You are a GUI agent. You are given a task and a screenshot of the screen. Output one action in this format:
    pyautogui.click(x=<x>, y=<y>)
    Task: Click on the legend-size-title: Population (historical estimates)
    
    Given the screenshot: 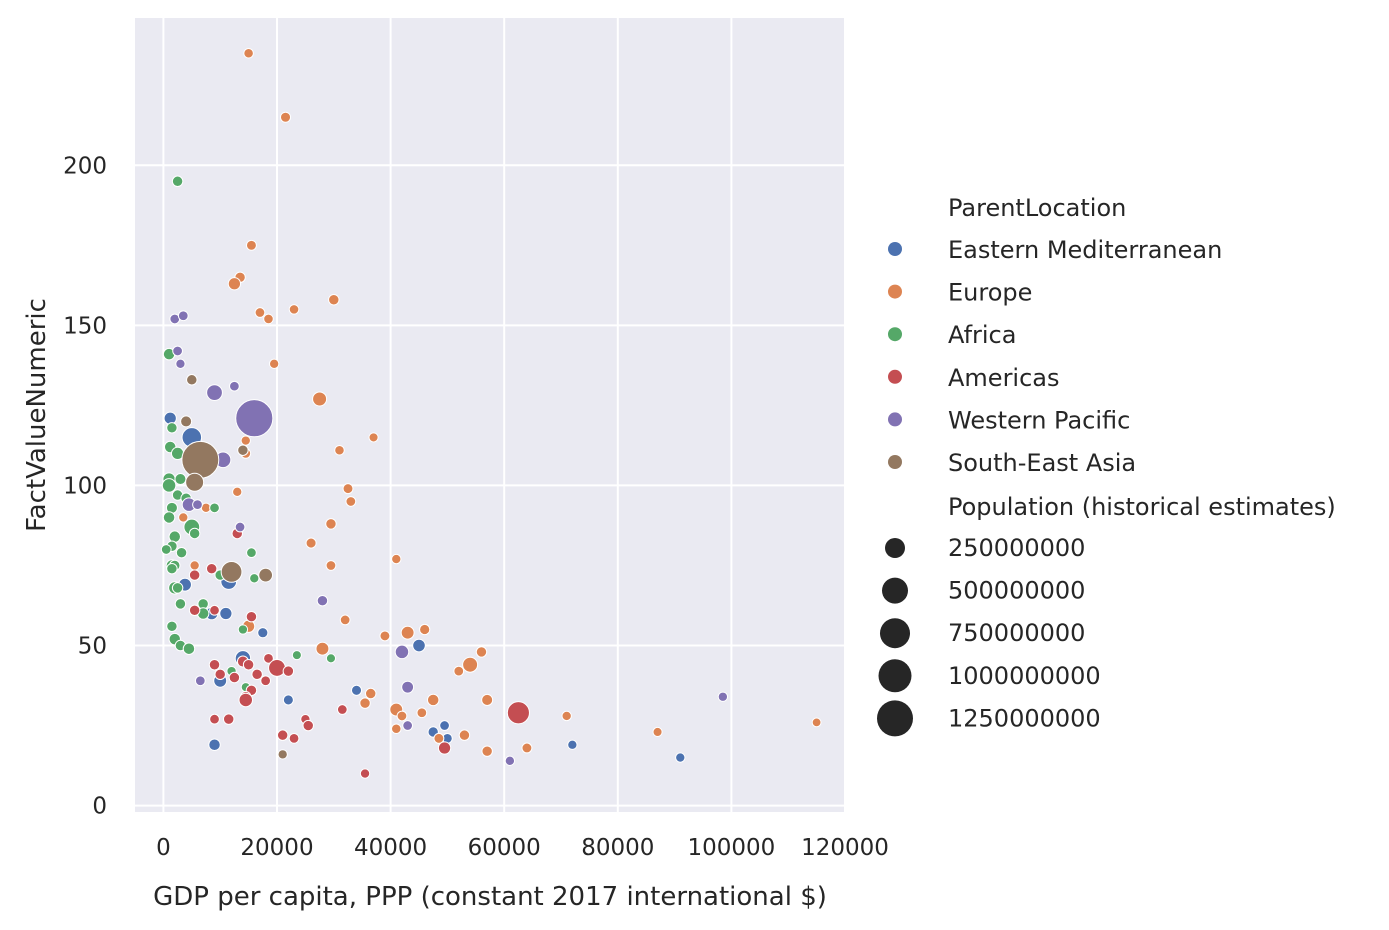 What is the action you would take?
    pyautogui.click(x=1142, y=507)
    